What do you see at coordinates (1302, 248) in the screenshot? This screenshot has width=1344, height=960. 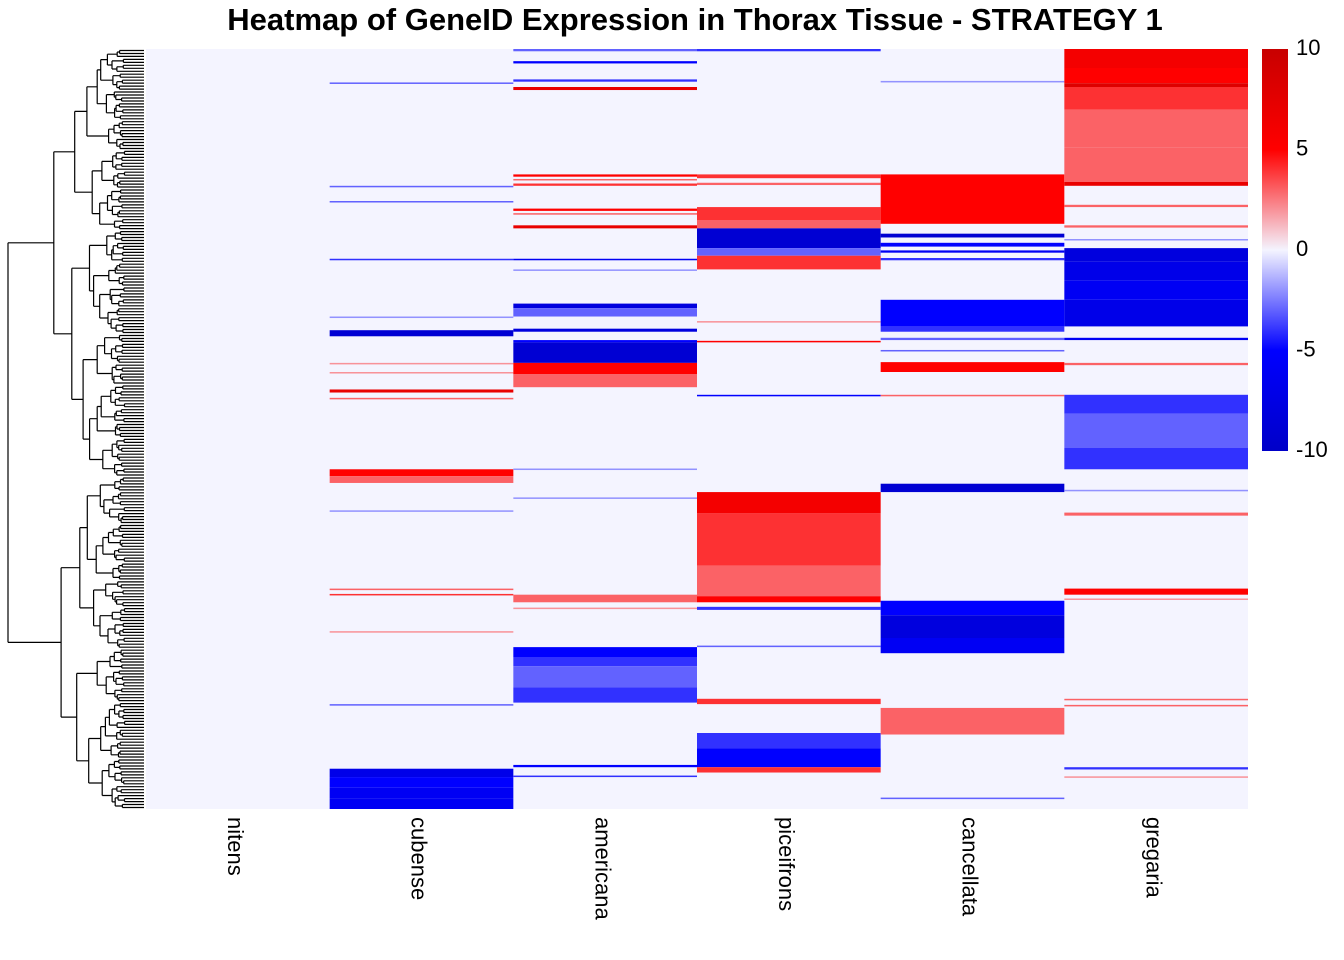 I see `legend-tick-label: 0` at bounding box center [1302, 248].